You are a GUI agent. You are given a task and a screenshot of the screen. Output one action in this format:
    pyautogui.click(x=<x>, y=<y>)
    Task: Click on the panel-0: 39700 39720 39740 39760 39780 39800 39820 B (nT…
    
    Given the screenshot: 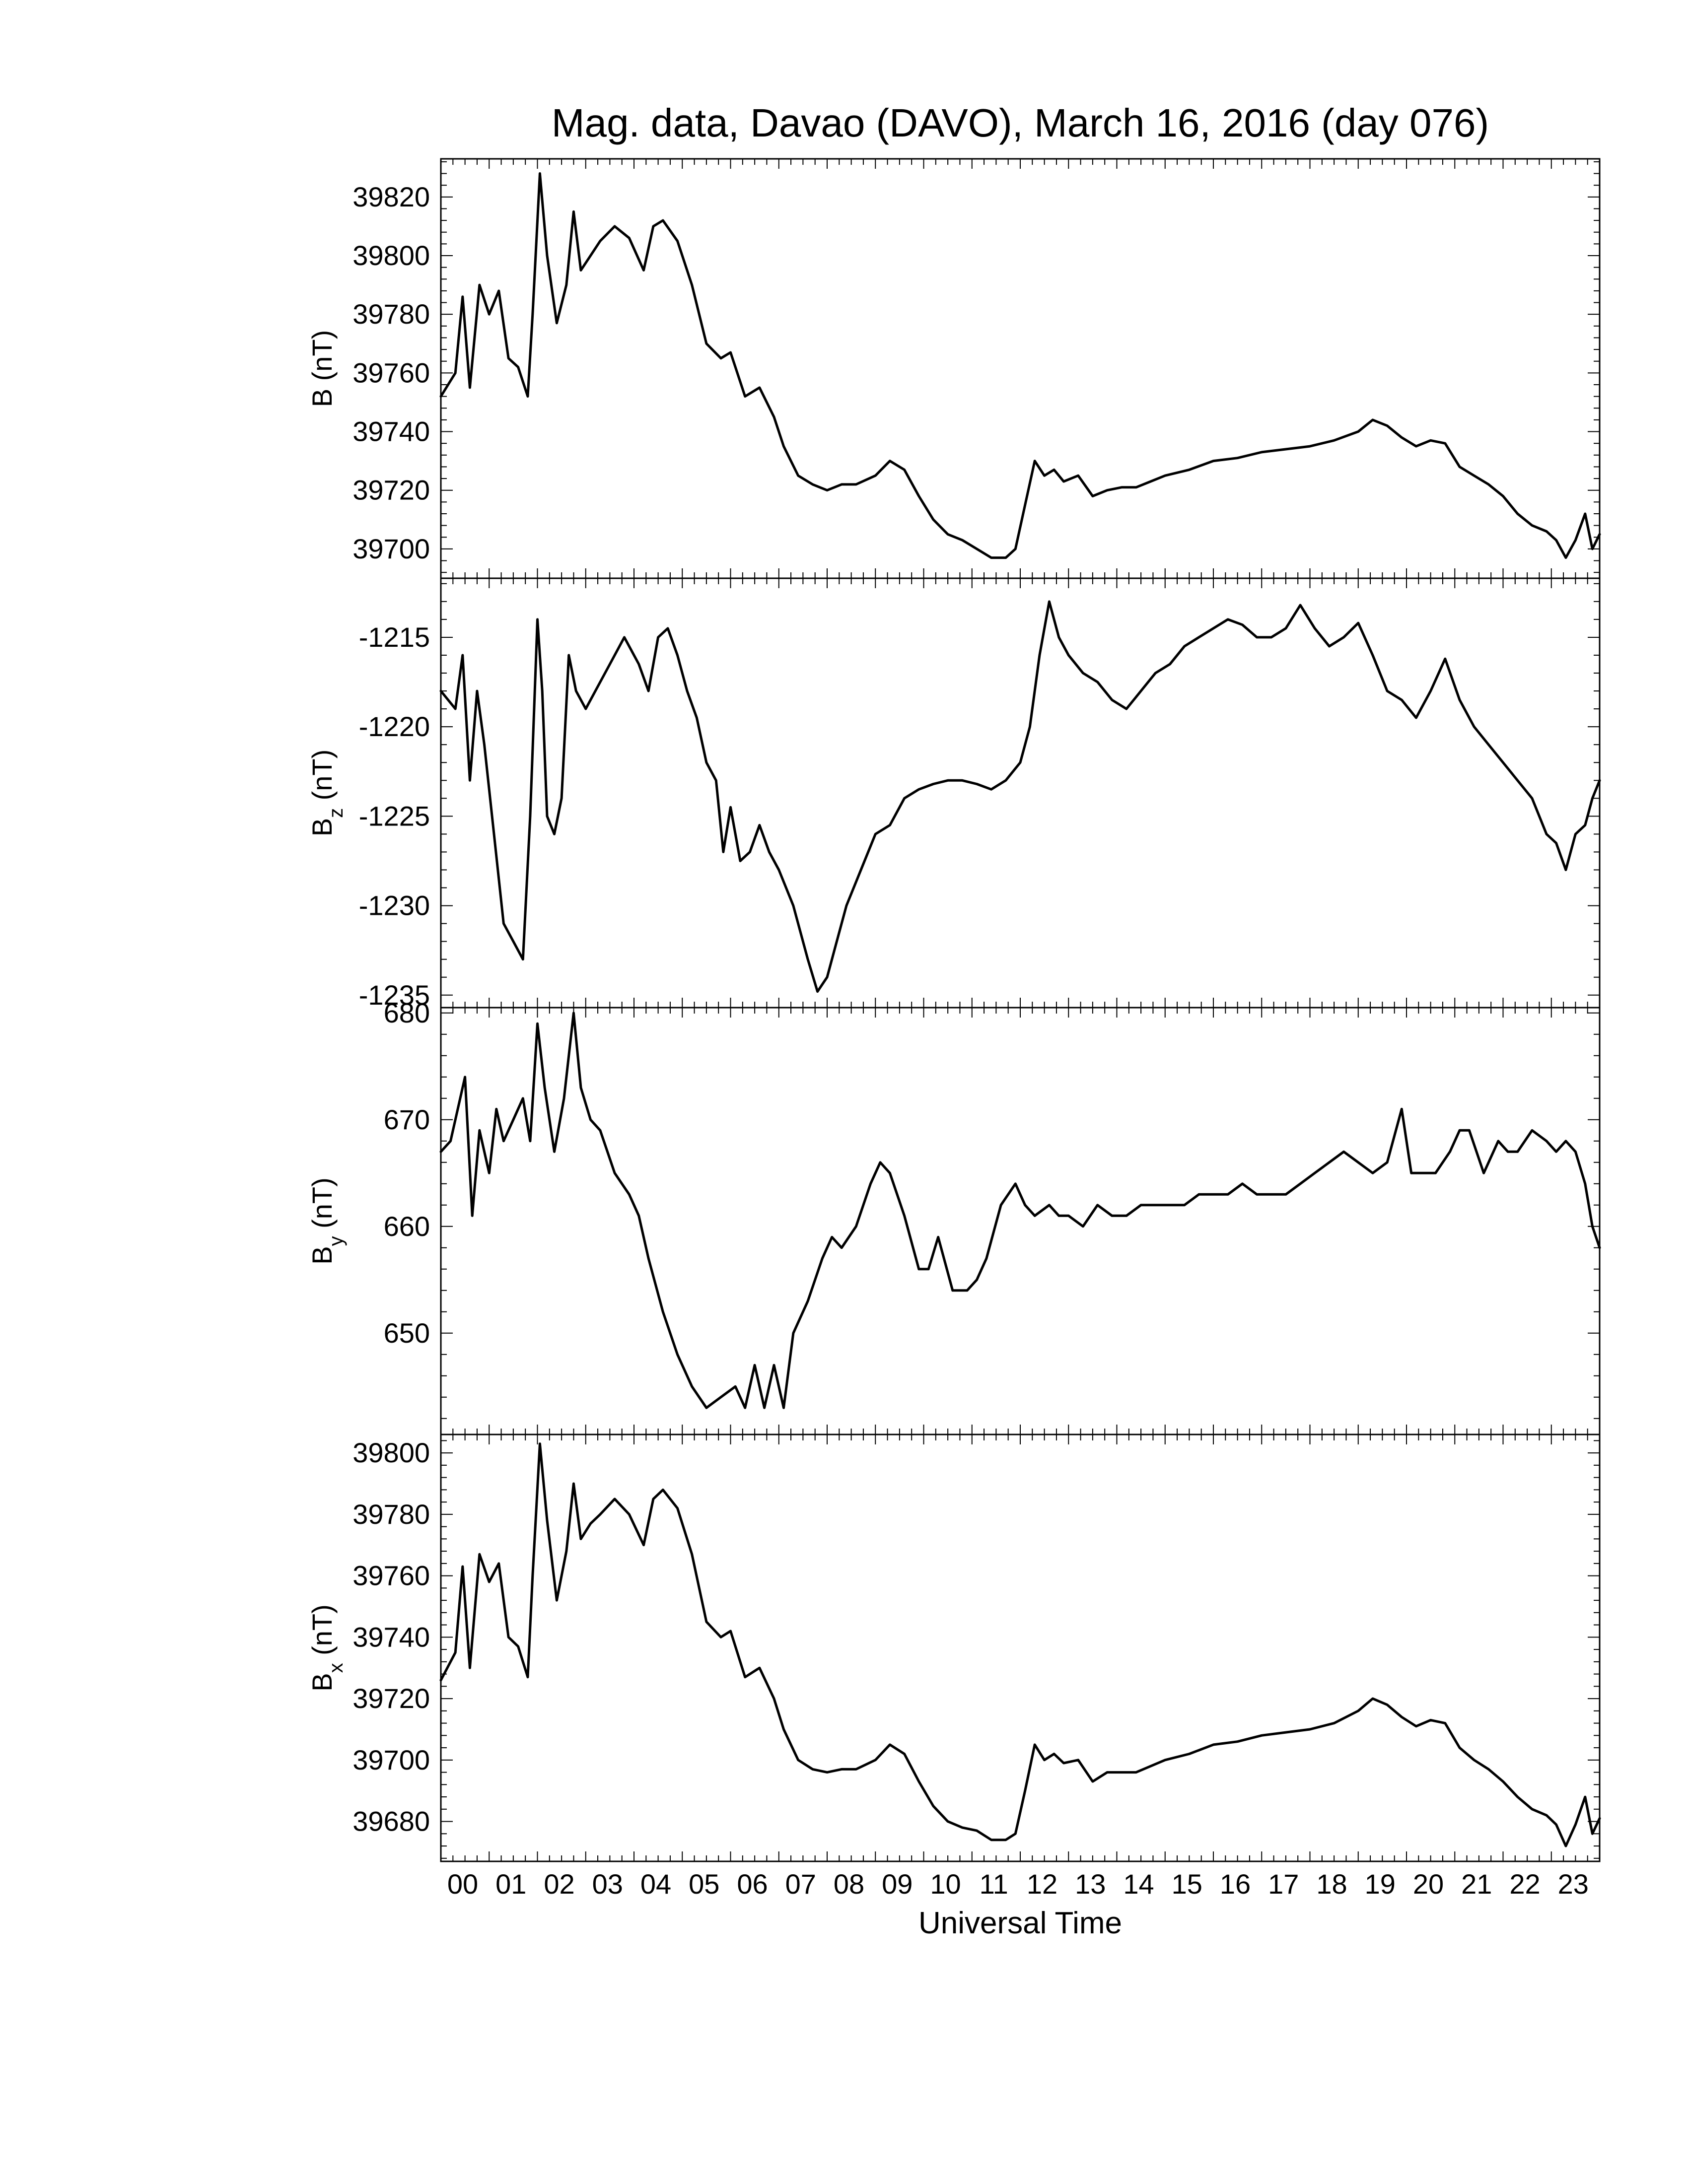 What is the action you would take?
    pyautogui.click(x=953, y=368)
    